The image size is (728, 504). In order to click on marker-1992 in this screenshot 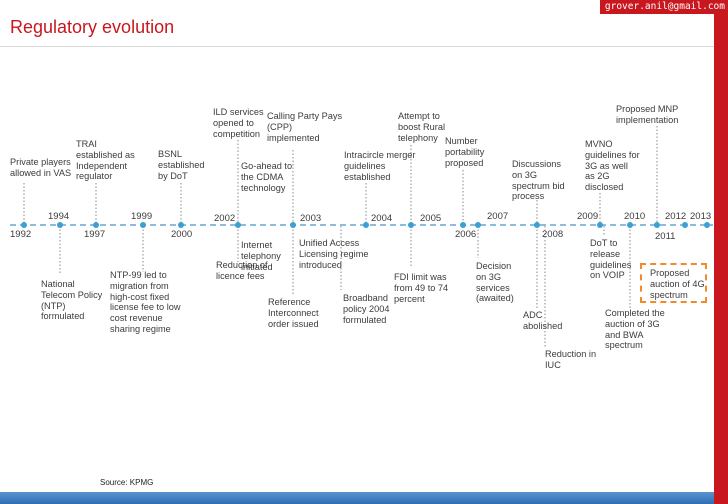, I will do `click(24, 225)`.